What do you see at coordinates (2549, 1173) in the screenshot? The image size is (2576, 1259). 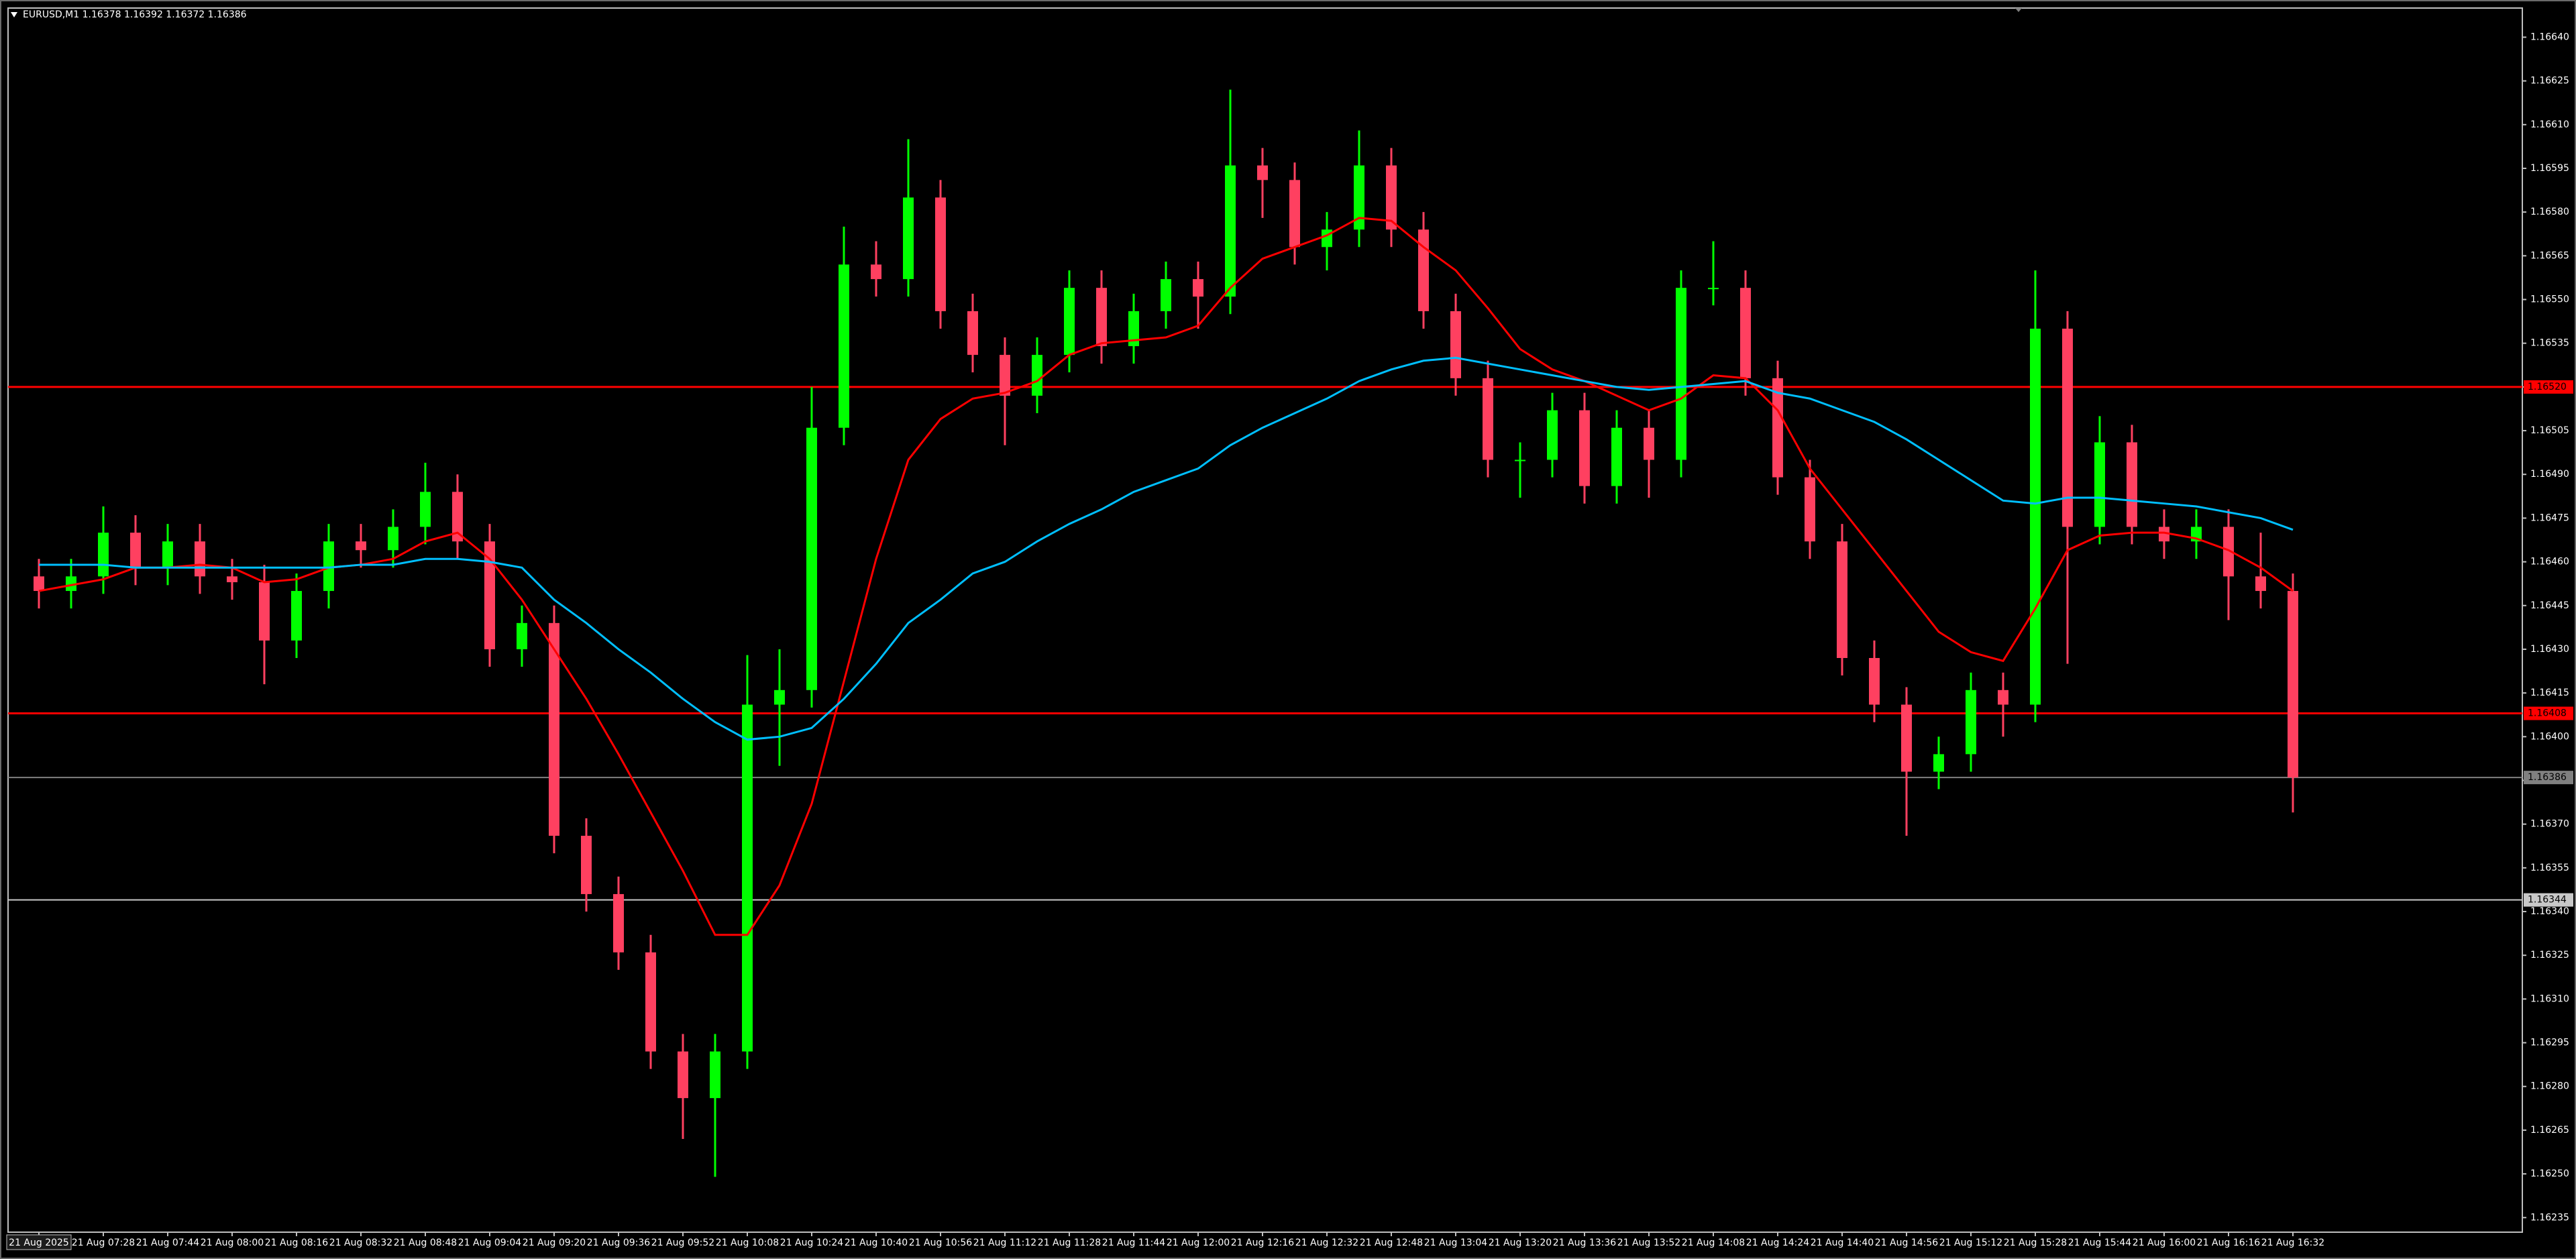 I see `y-tick-label: 1.16250` at bounding box center [2549, 1173].